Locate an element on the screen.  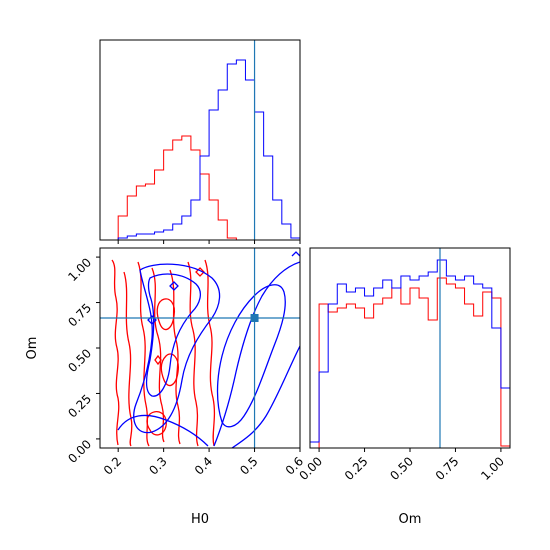
h0-hist-frame is located at coordinates (200, 140).